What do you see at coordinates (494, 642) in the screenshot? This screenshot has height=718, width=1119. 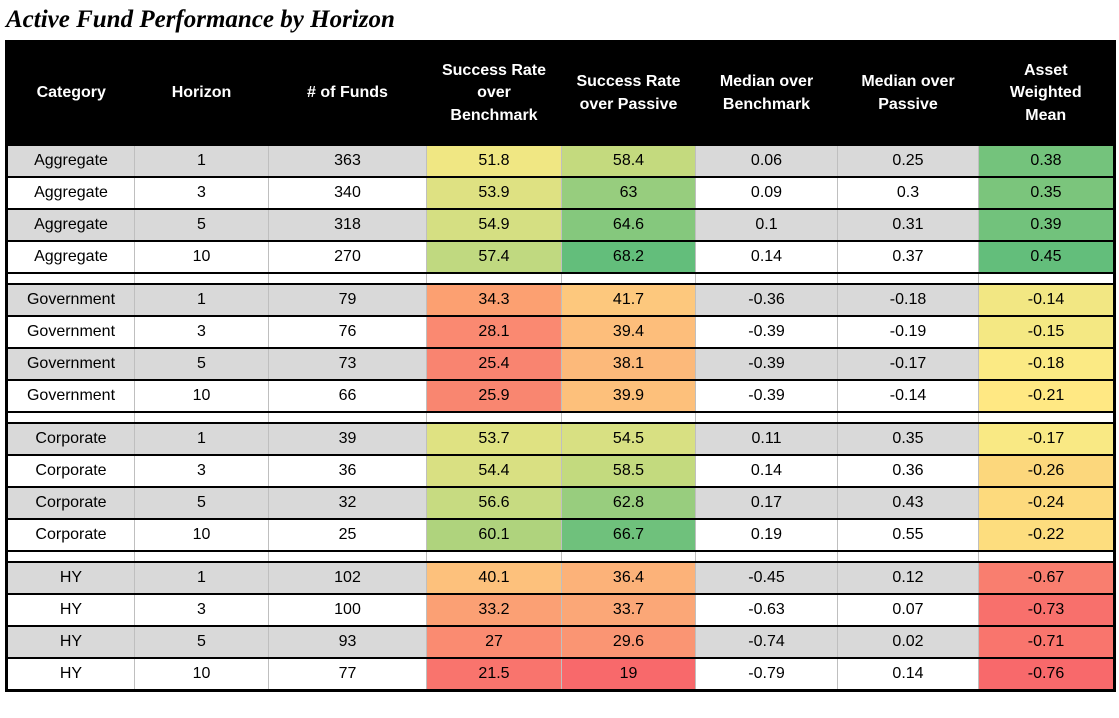 I see `sr_benchmark-cell: 27` at bounding box center [494, 642].